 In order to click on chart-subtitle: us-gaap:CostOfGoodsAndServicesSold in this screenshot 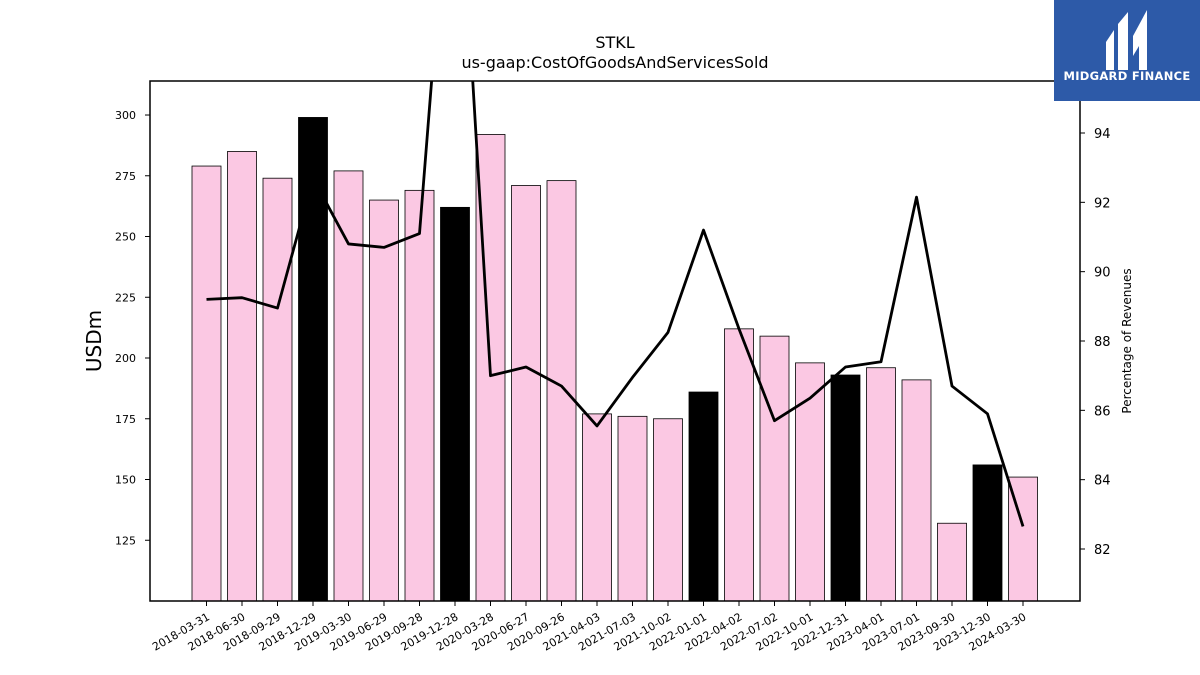, I will do `click(614, 62)`.